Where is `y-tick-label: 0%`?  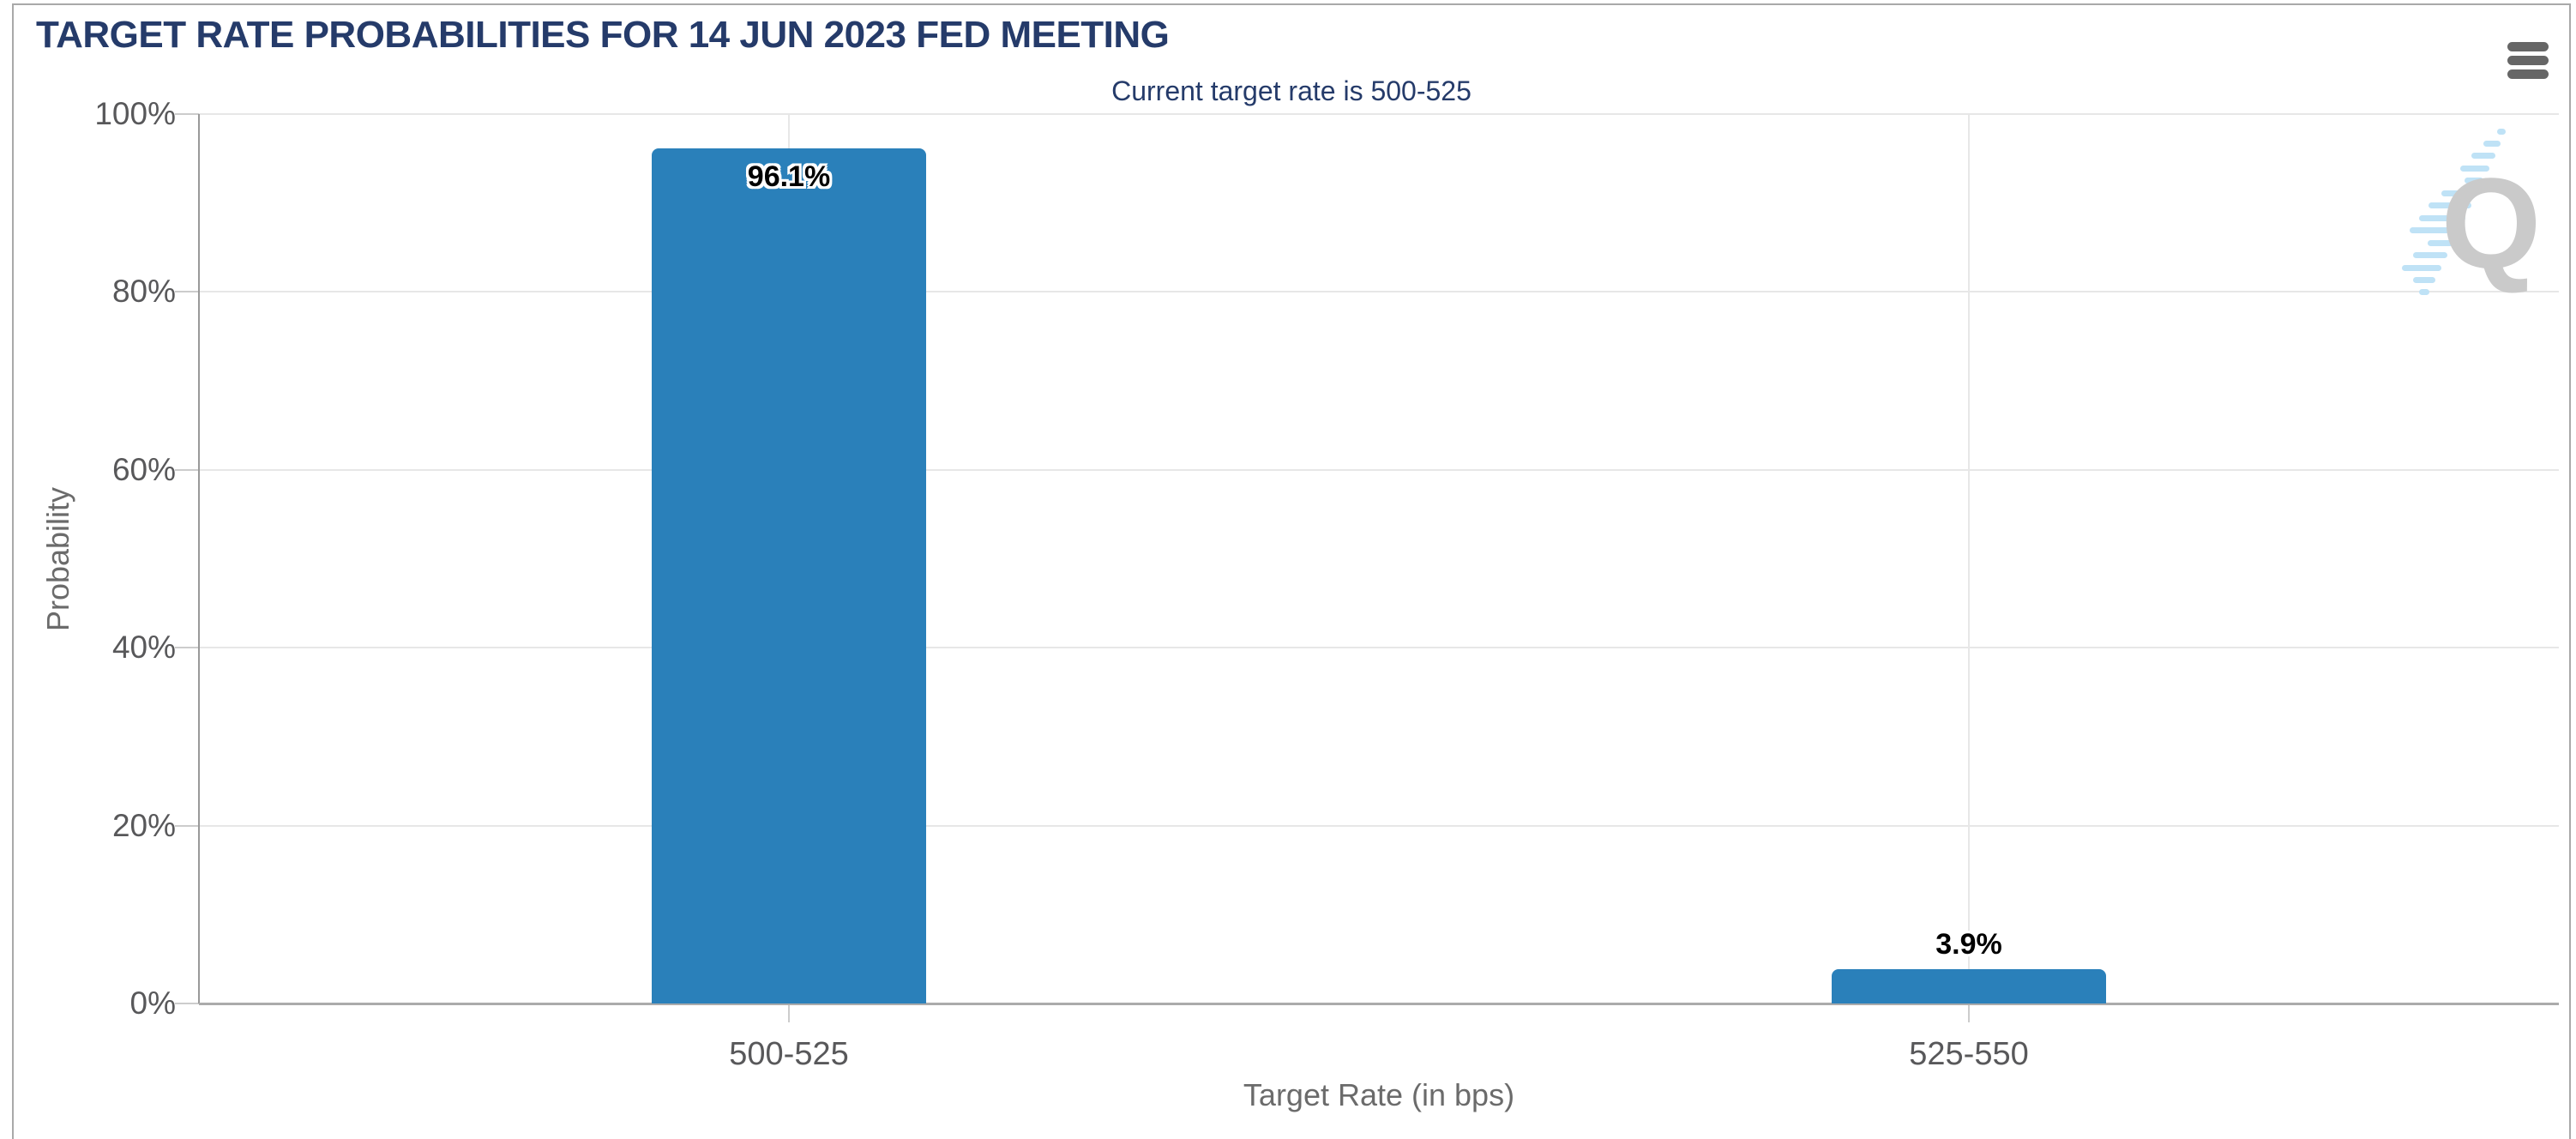 y-tick-label: 0% is located at coordinates (152, 1003).